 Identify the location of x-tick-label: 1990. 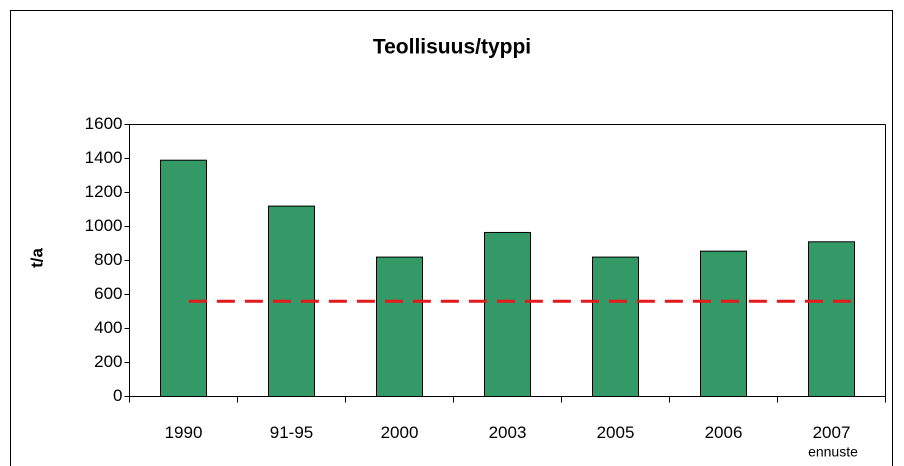
(184, 432).